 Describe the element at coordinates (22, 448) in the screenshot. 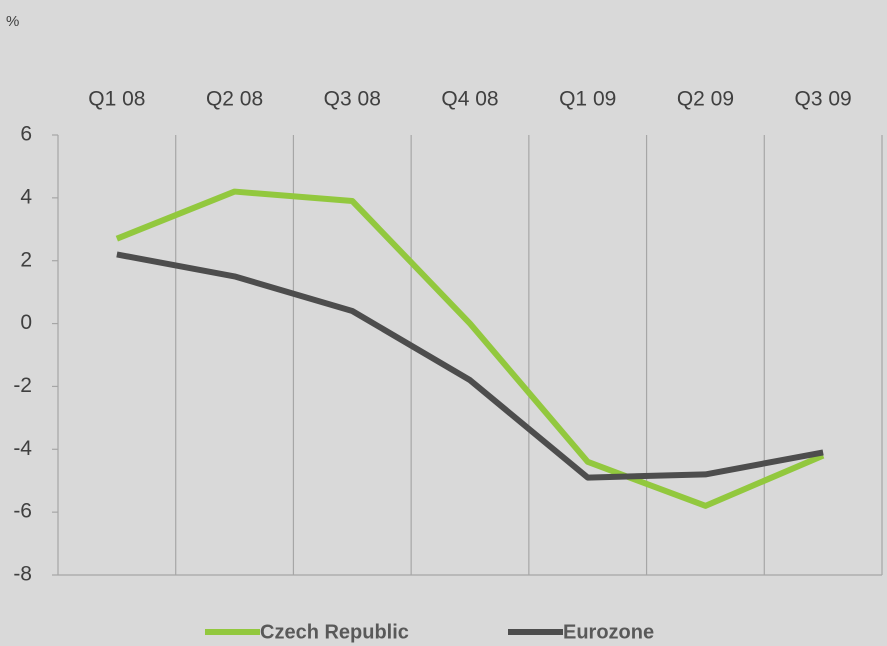

I see `y-tick-label: -4` at that location.